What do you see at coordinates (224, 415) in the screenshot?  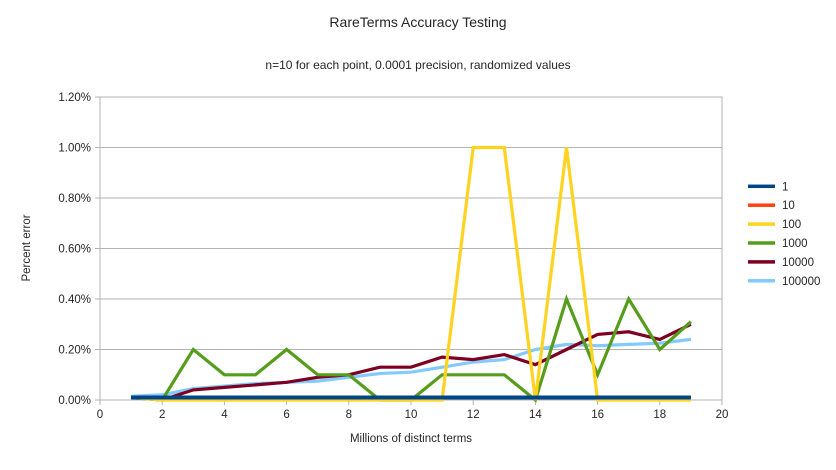 I see `x-tick-label: 4` at bounding box center [224, 415].